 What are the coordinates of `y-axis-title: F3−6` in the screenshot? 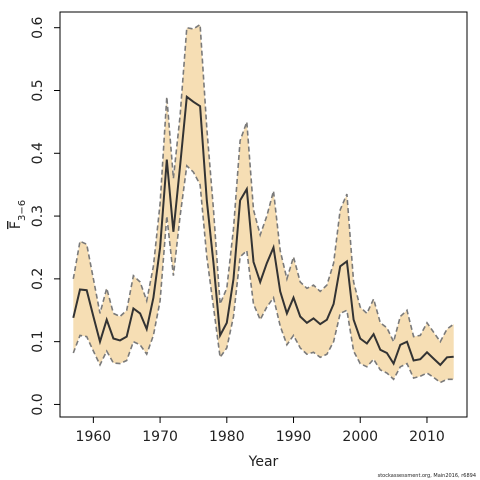 It's located at (18, 214).